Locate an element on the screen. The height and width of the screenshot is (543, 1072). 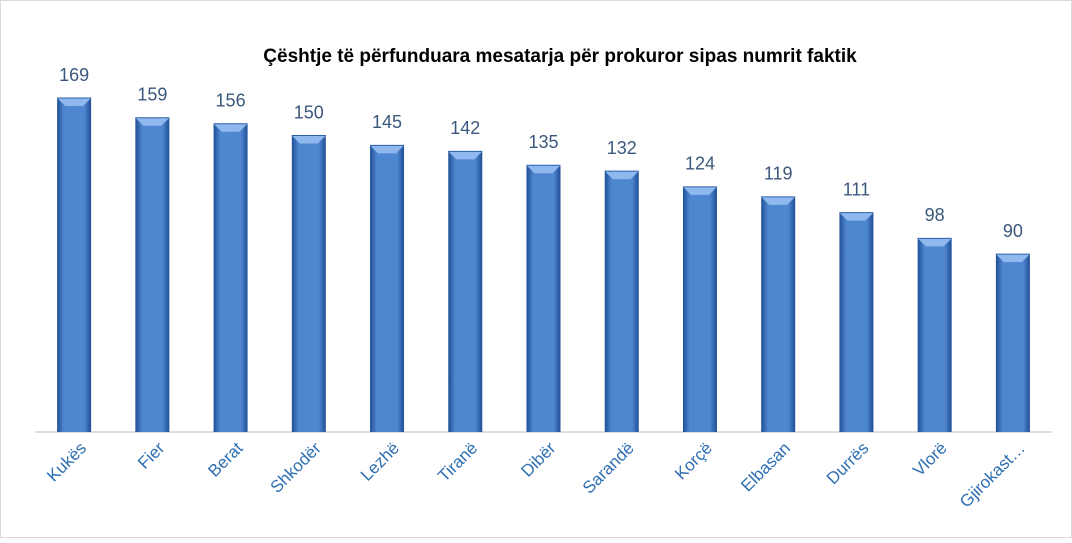
data-label: 119 is located at coordinates (778, 174).